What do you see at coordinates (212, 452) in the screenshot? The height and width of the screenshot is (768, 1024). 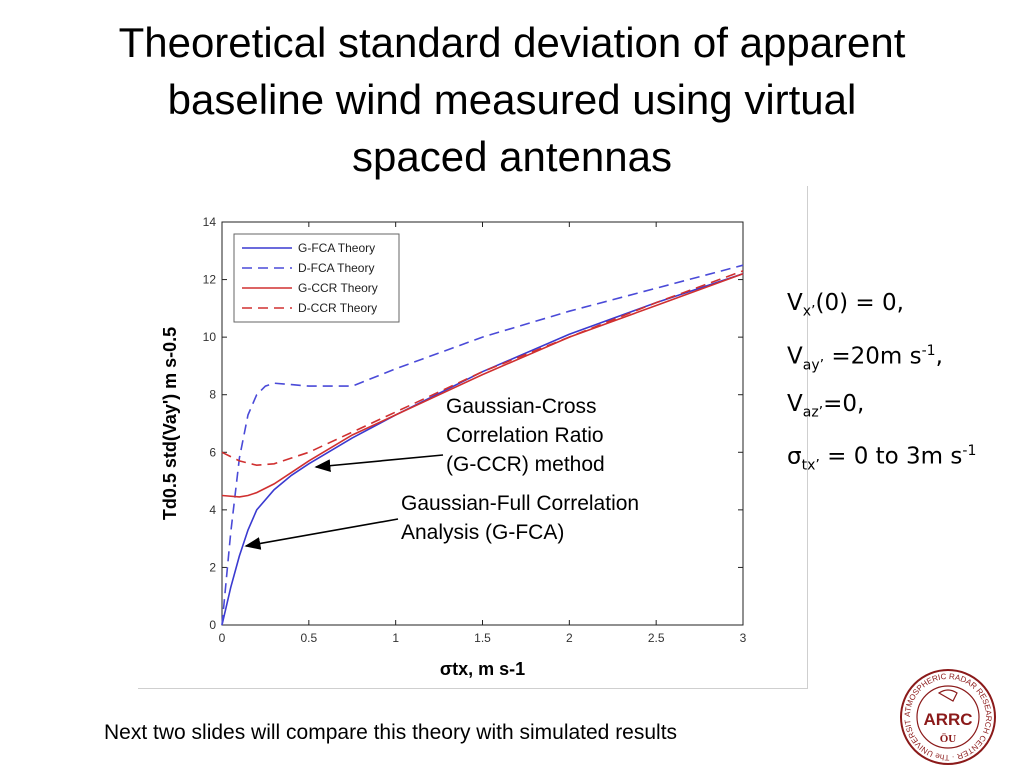 I see `y-tick-label: 6` at bounding box center [212, 452].